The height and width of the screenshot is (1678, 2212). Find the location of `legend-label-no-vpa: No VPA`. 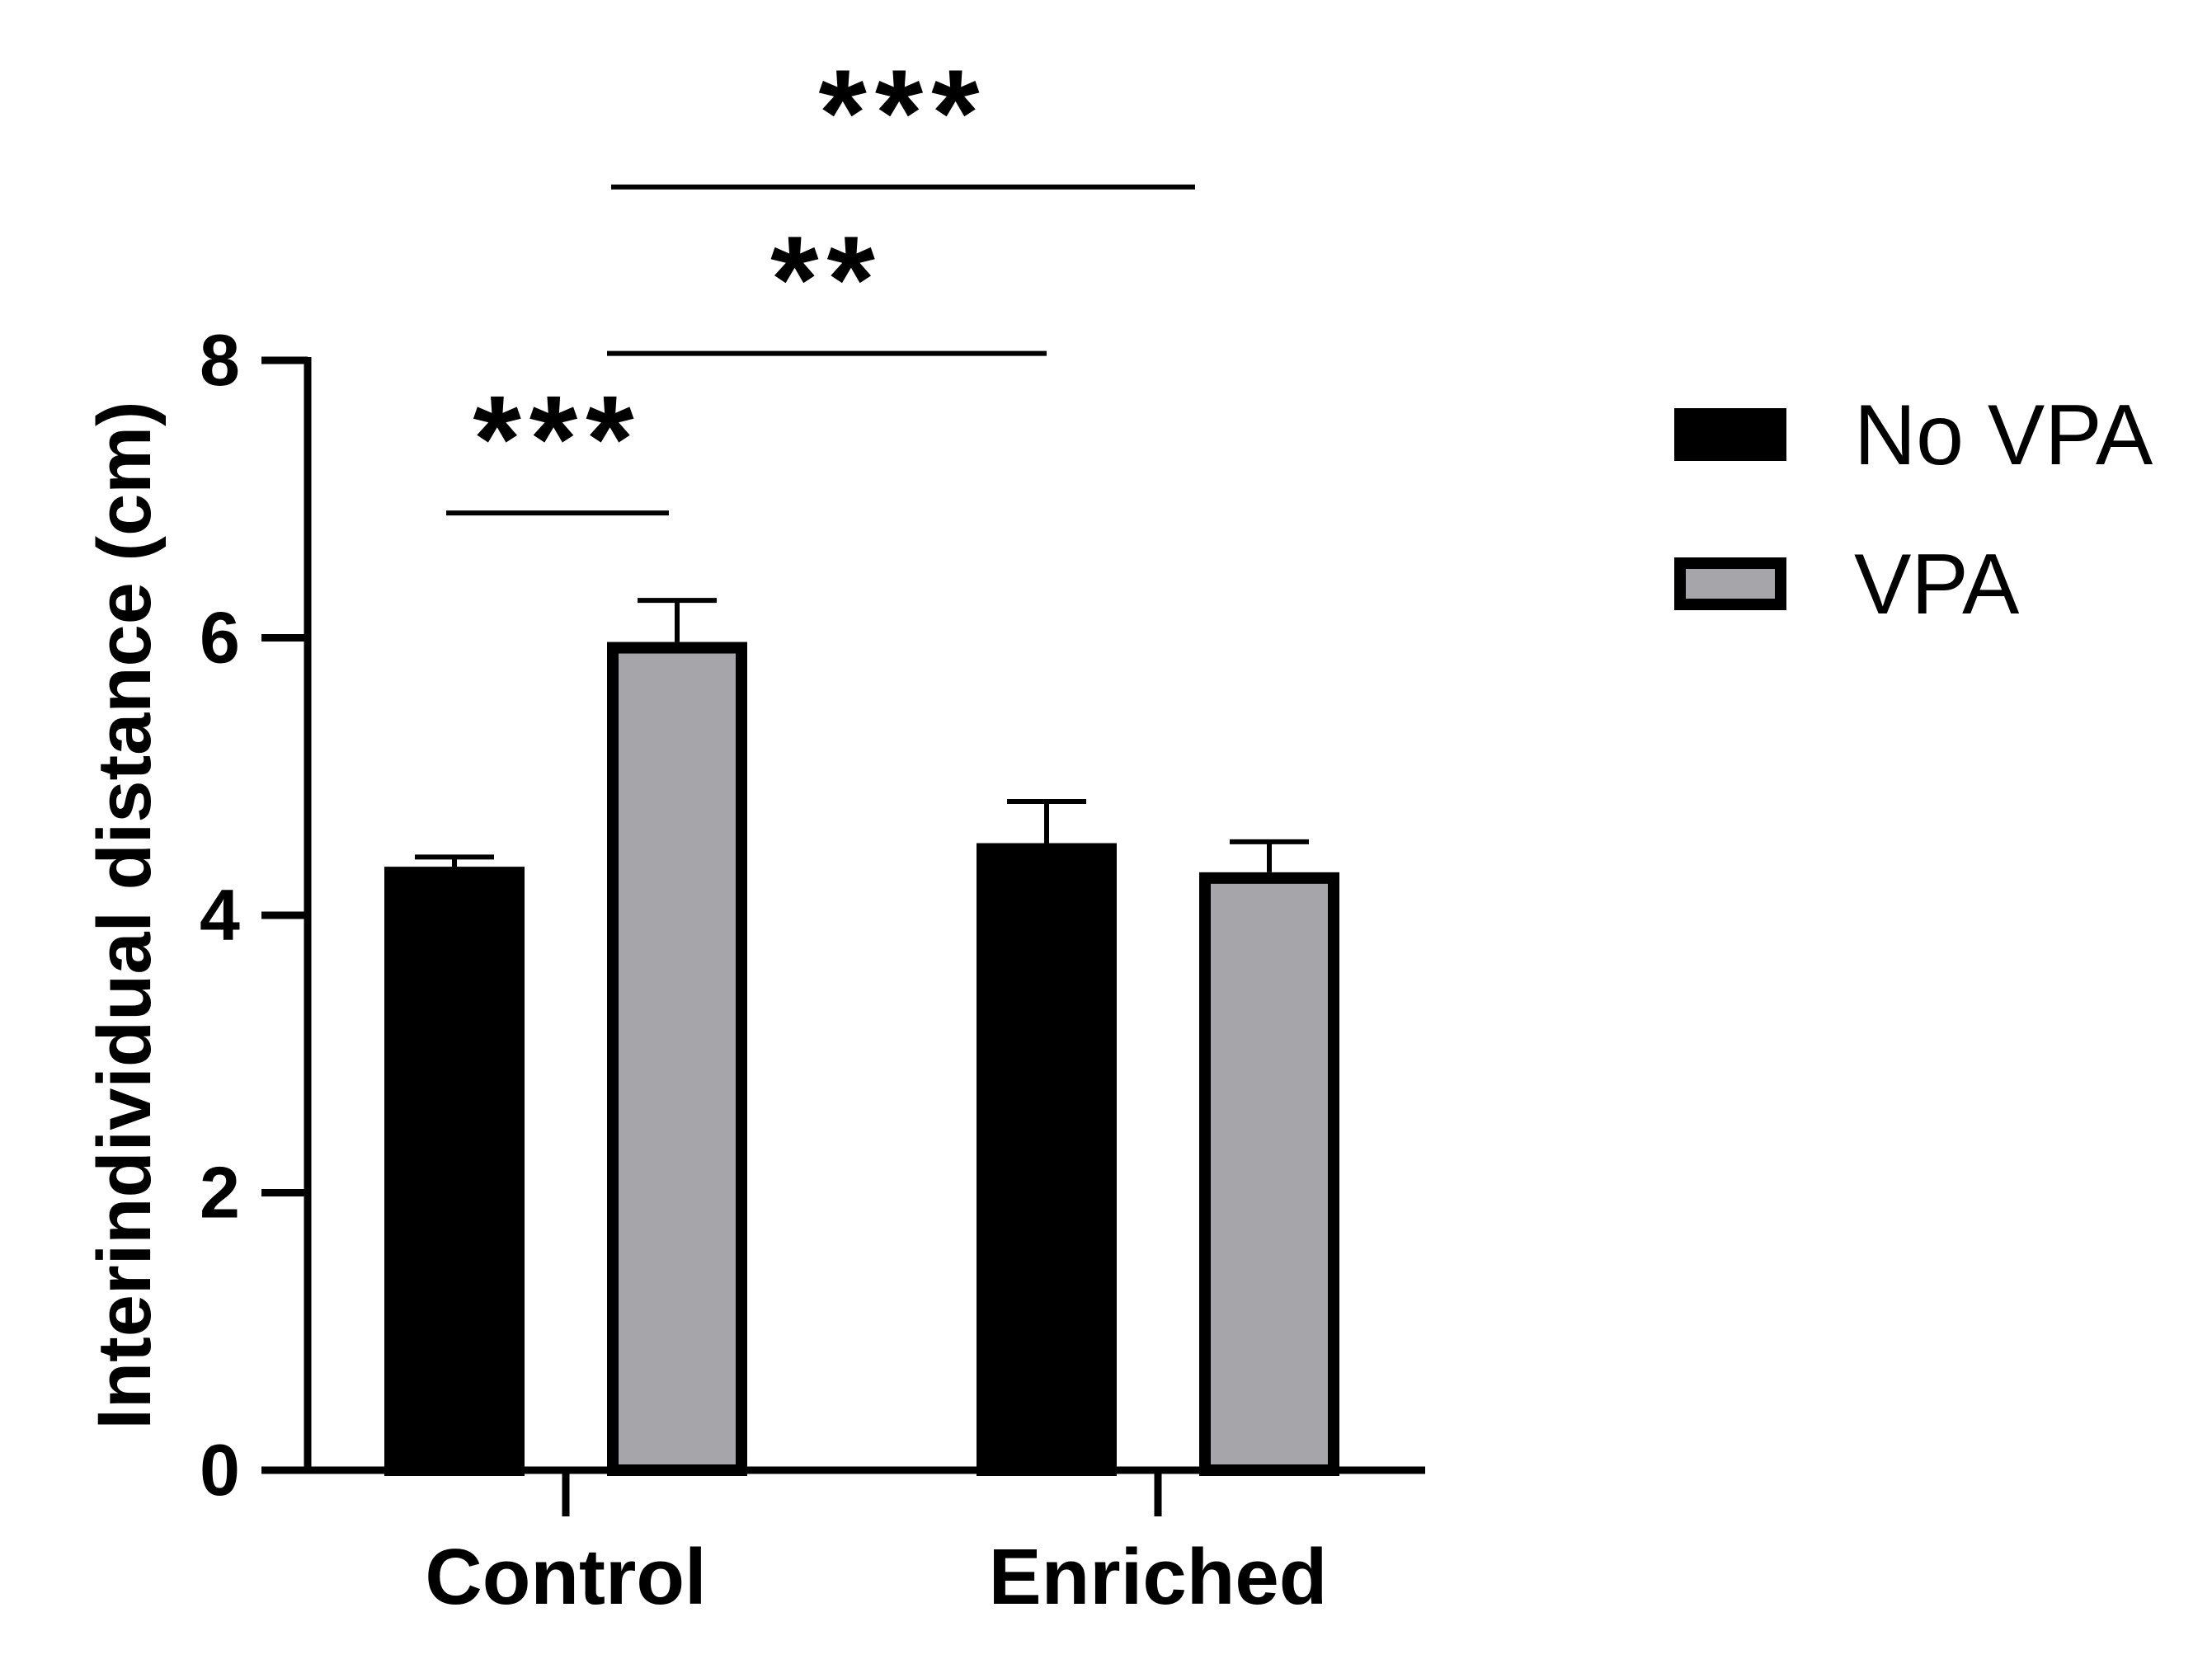

legend-label-no-vpa: No VPA is located at coordinates (2003, 435).